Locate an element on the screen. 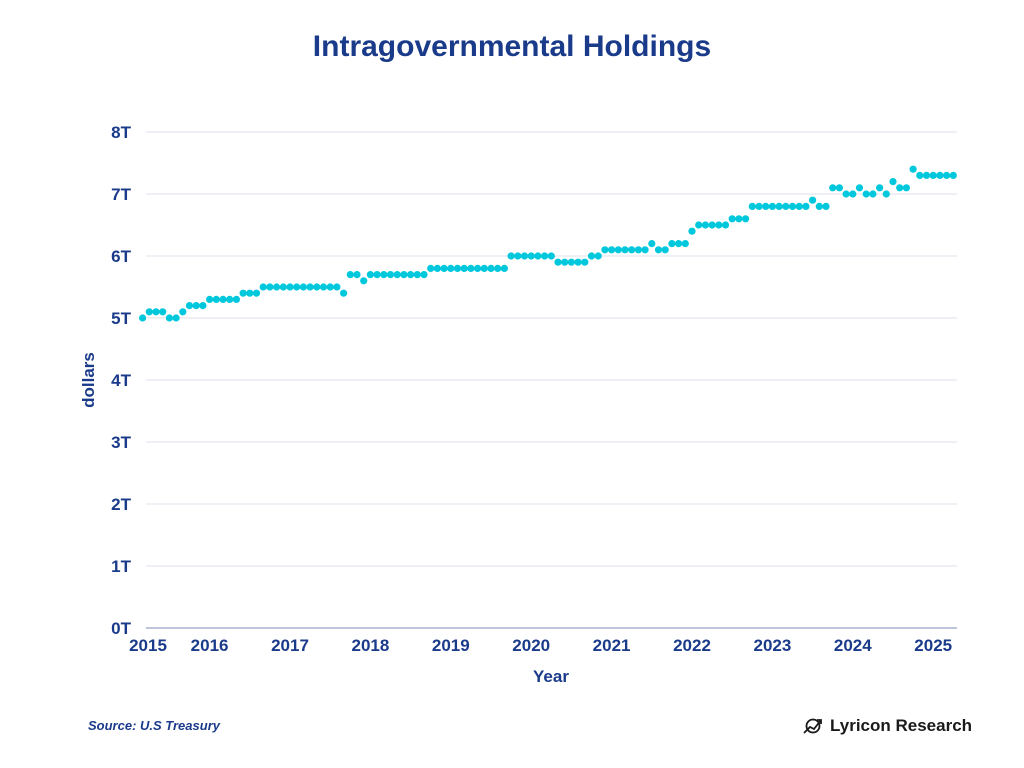  y-tick-label: 5T is located at coordinates (121, 318).